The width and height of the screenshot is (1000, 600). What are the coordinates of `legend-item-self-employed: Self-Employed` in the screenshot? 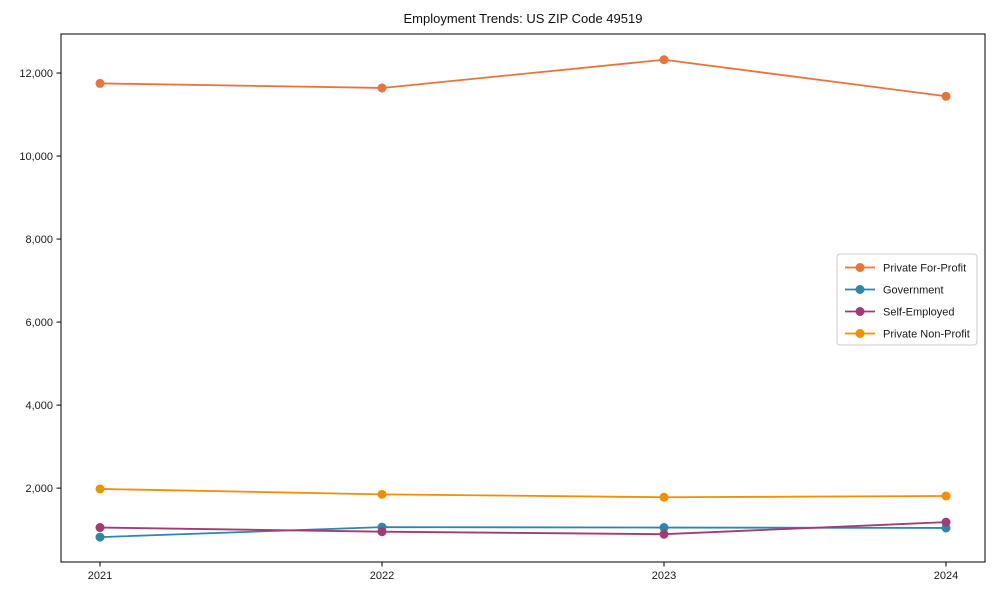 It's located at (900, 312).